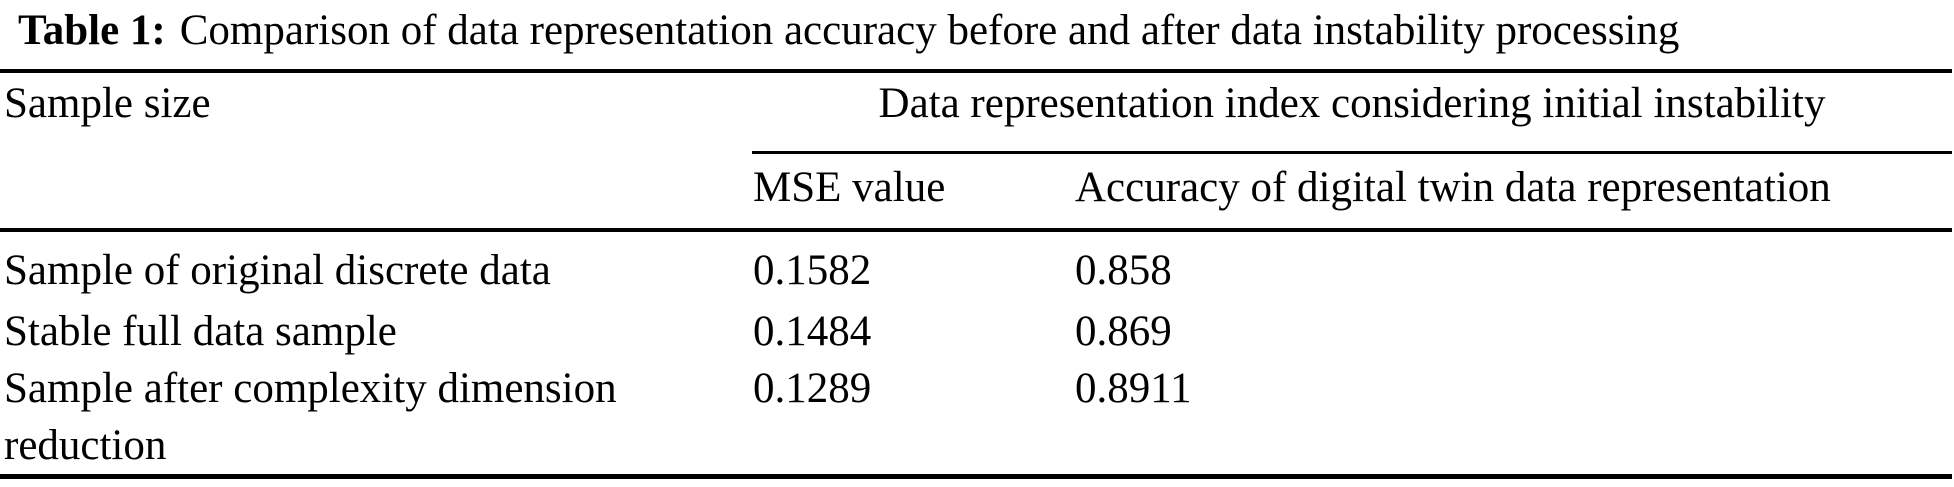  Describe the element at coordinates (812, 331) in the screenshot. I see `table-row-mse: 0.1484` at that location.